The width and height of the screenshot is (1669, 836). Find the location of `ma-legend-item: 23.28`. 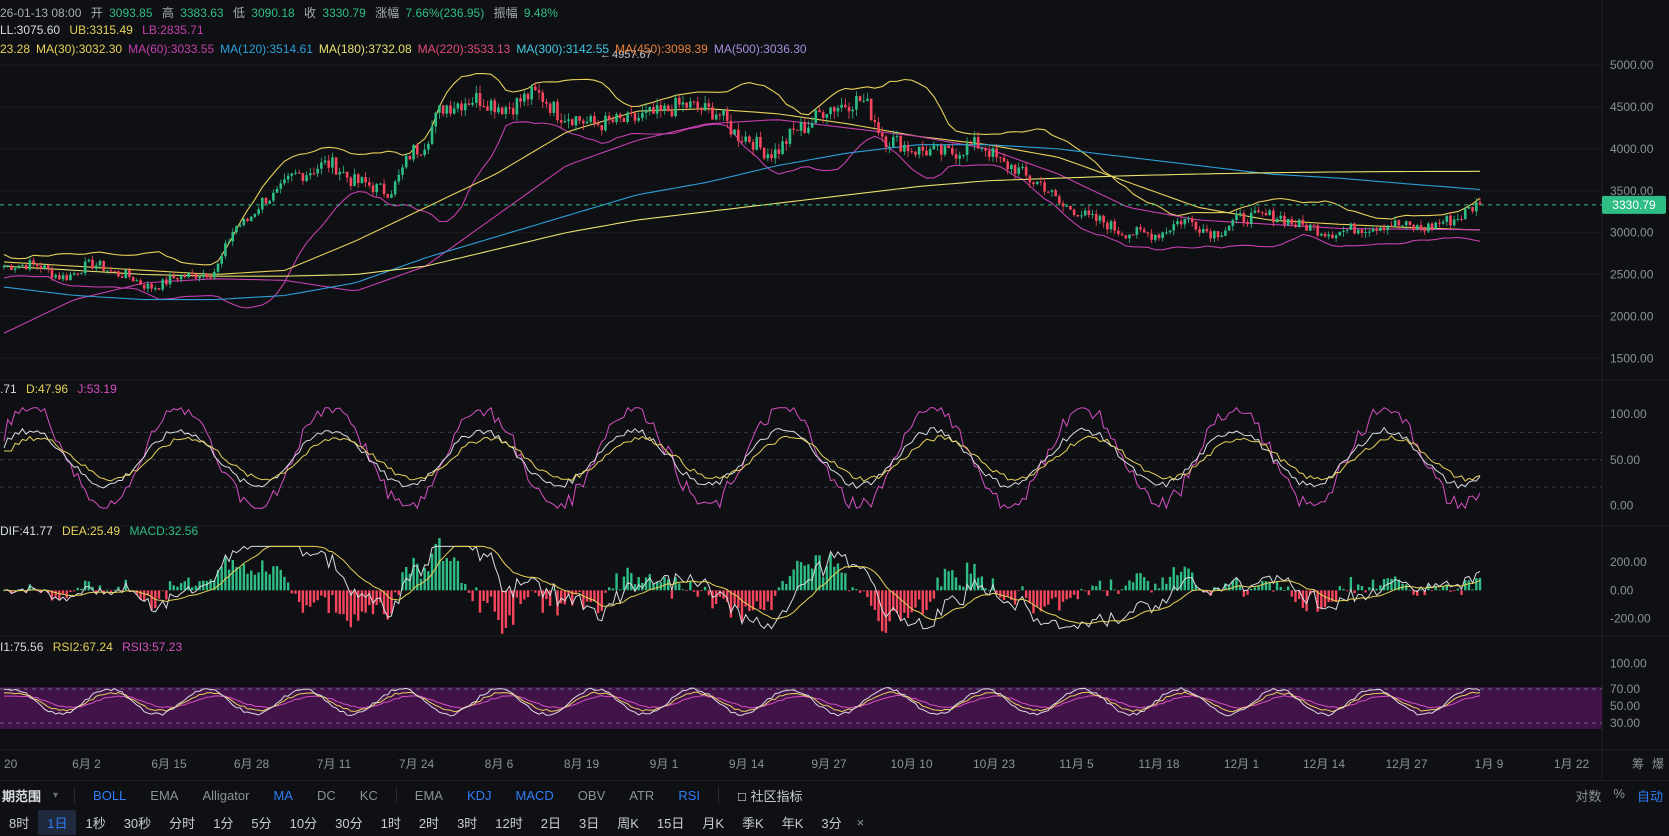

ma-legend-item: 23.28 is located at coordinates (15, 49).